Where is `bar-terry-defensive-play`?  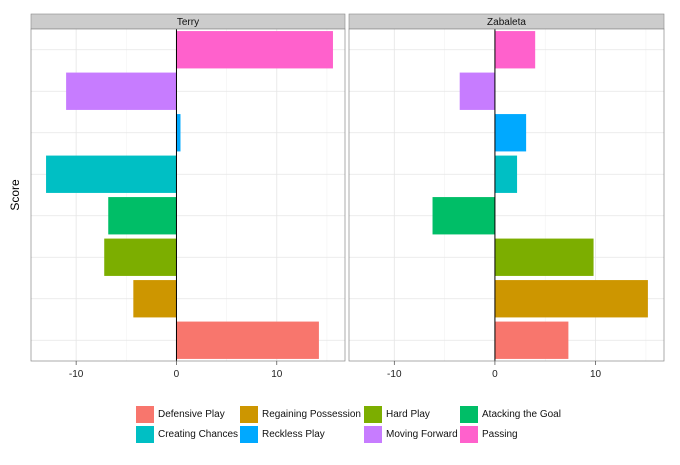
bar-terry-defensive-play is located at coordinates (247, 340).